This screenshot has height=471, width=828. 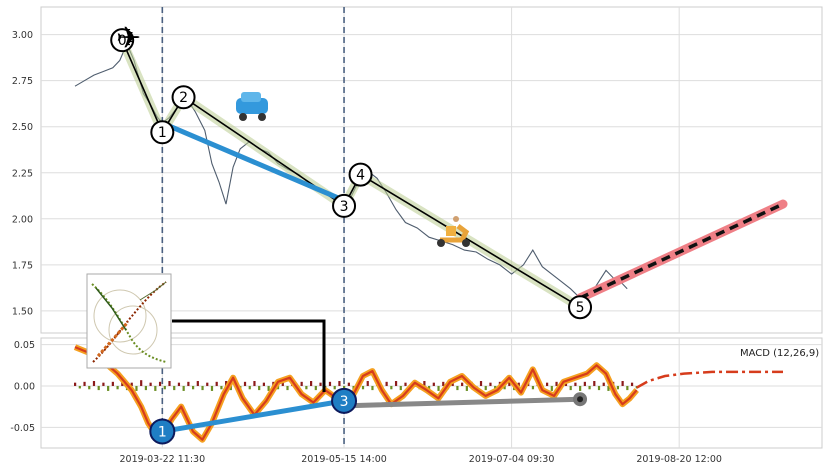 I want to click on price-trend-line, so click(x=253, y=161).